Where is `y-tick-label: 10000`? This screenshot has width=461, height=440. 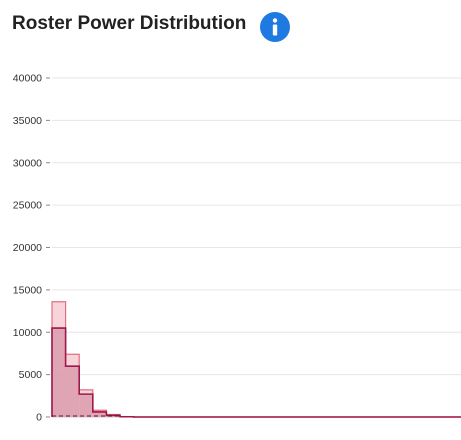
y-tick-label: 10000 is located at coordinates (27, 333).